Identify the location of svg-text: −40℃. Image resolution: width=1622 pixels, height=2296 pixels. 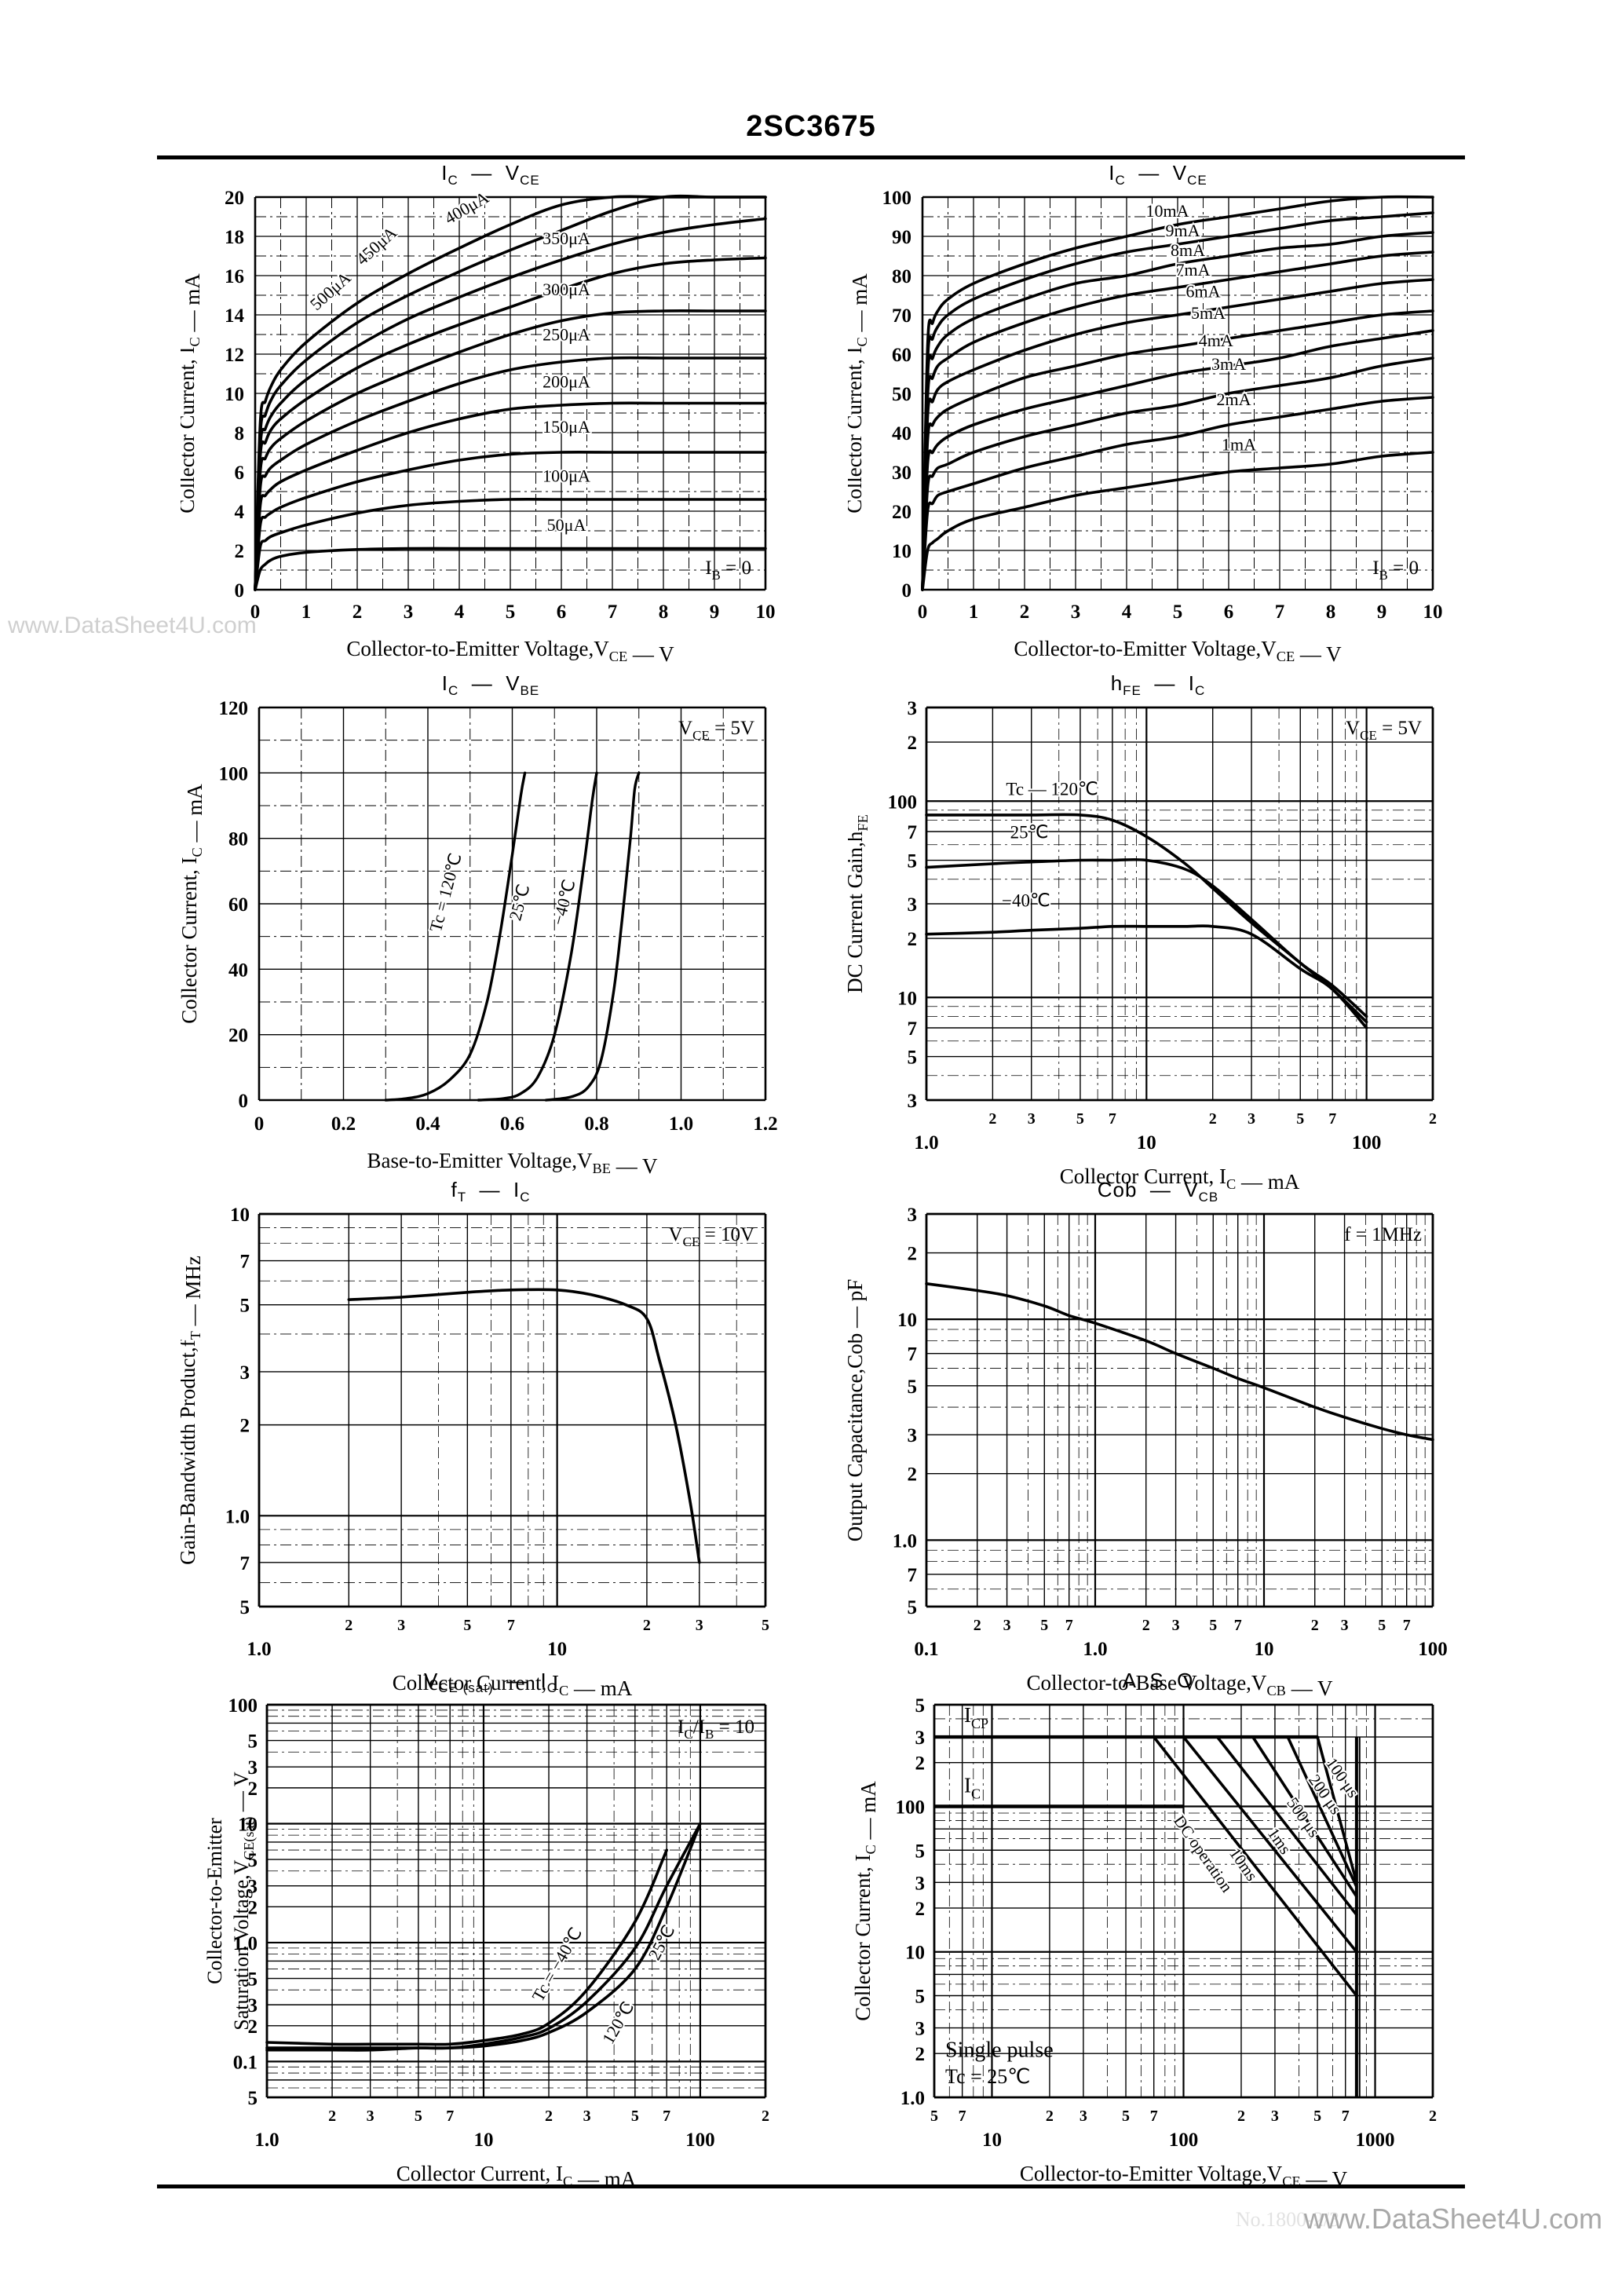
(1026, 900).